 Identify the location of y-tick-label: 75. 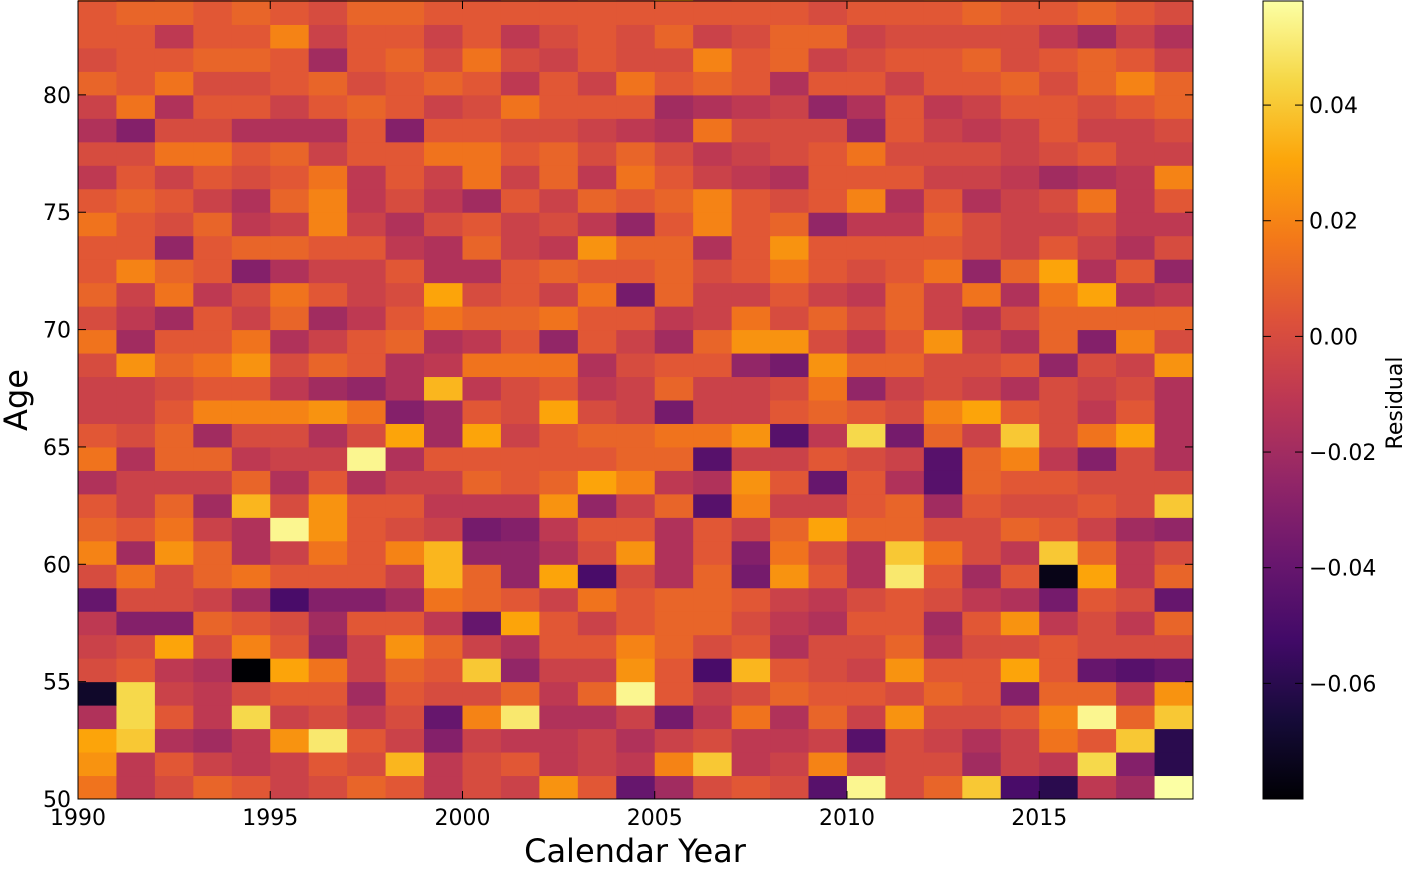
(57, 213).